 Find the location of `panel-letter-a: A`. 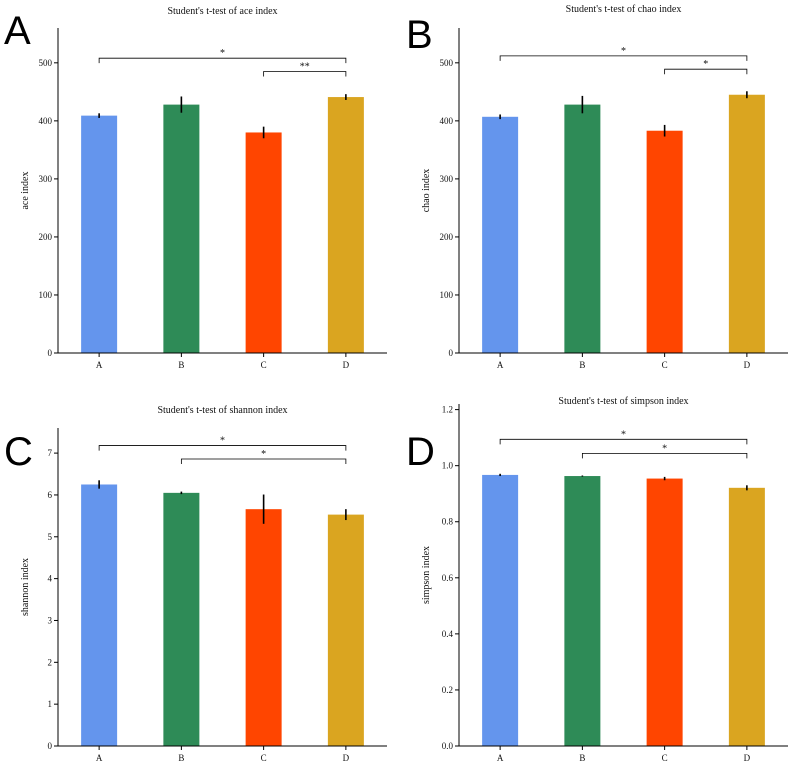

panel-letter-a: A is located at coordinates (17, 31).